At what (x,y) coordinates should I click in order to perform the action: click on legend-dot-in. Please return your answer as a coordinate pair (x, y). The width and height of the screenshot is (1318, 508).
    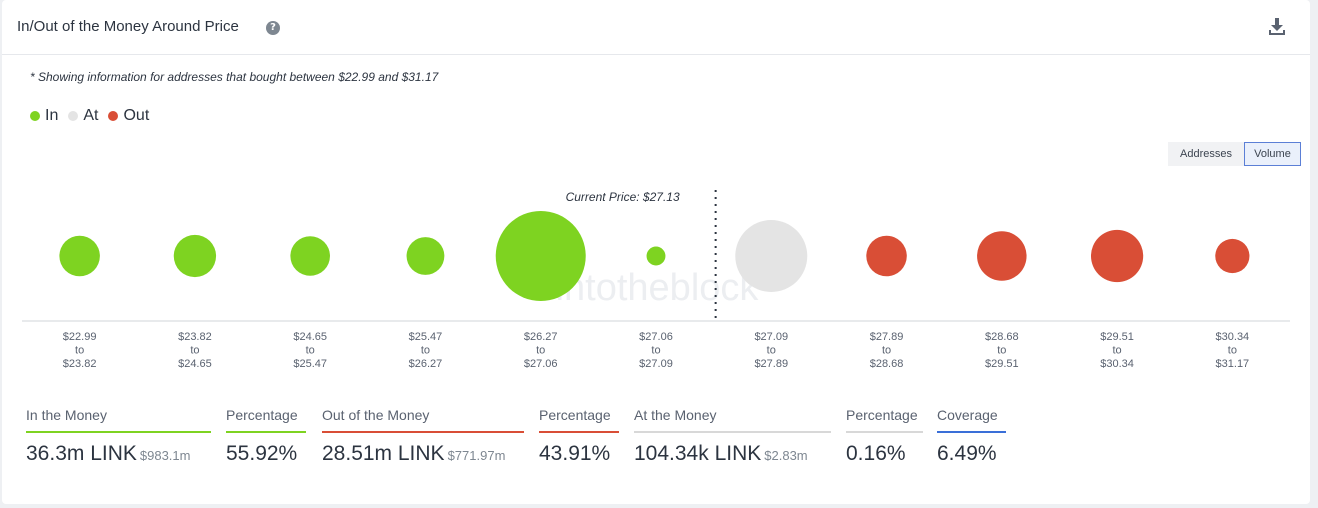
    Looking at the image, I should click on (35, 116).